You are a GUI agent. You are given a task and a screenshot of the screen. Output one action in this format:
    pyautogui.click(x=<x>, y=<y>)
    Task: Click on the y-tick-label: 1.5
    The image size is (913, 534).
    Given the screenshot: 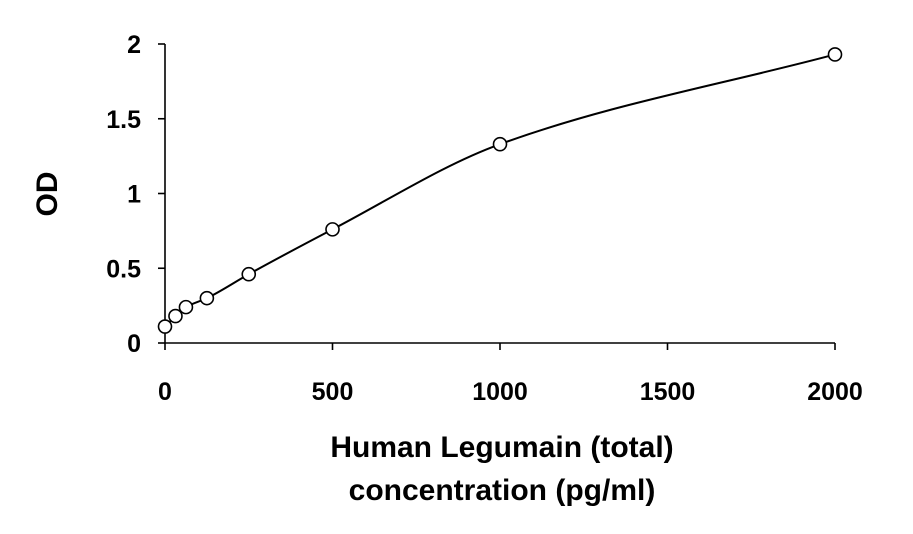 What is the action you would take?
    pyautogui.click(x=123, y=120)
    